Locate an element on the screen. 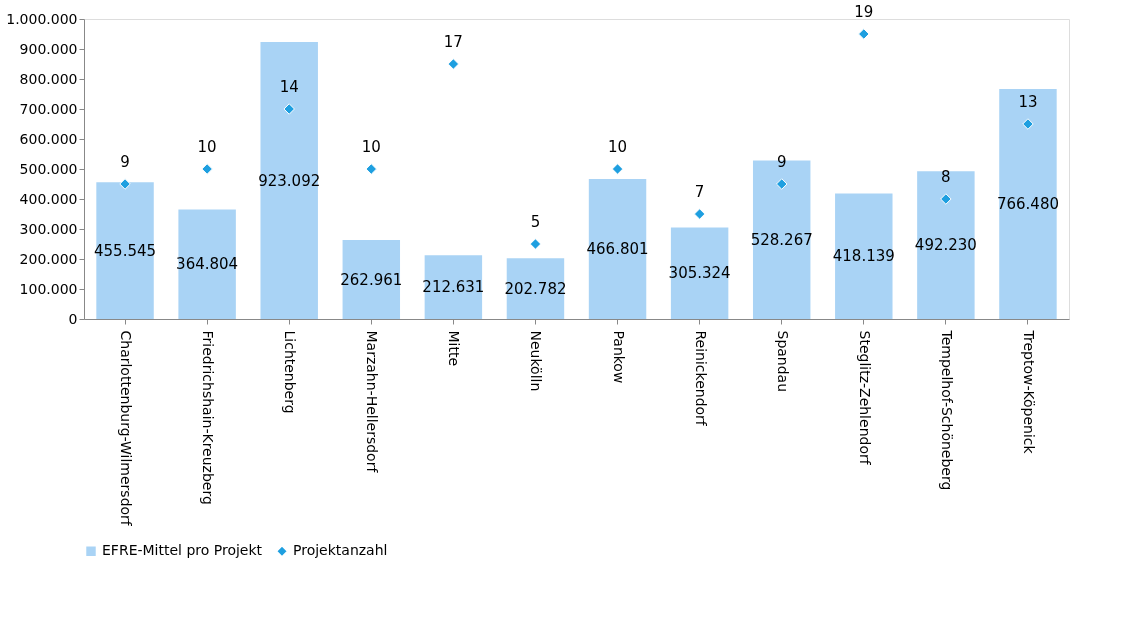 This screenshot has width=1128, height=626. x-tick-label: Mitte is located at coordinates (454, 348).